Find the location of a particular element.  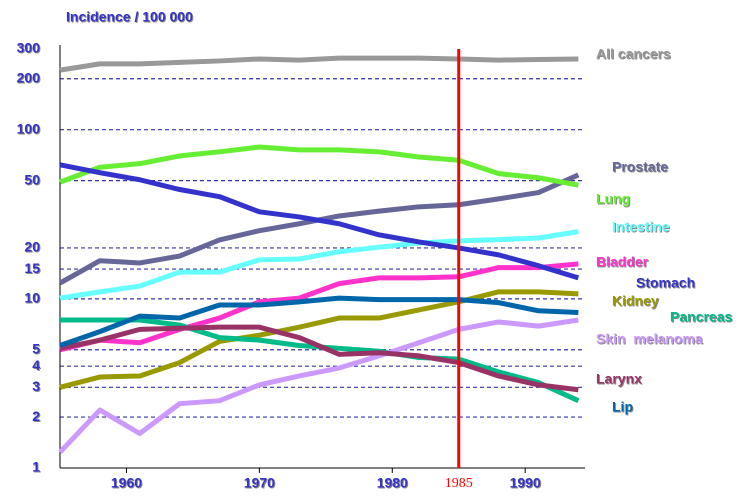

y-tick-label: 10 is located at coordinates (32, 298).